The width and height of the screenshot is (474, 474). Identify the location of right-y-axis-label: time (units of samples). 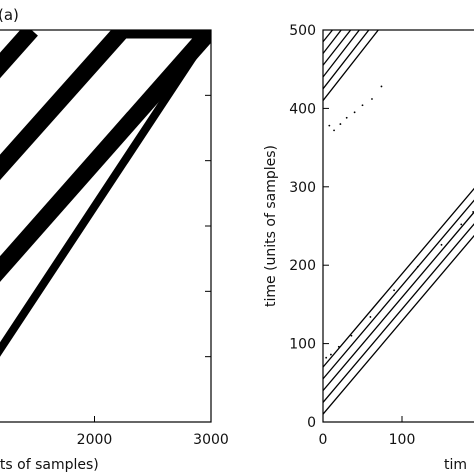
(271, 226).